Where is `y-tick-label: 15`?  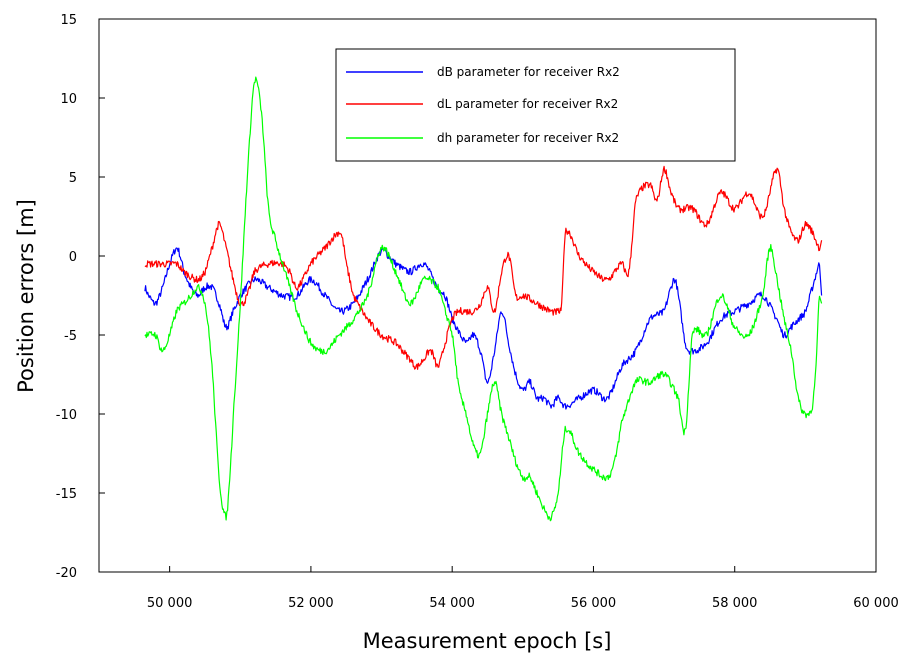
y-tick-label: 15 is located at coordinates (68, 20).